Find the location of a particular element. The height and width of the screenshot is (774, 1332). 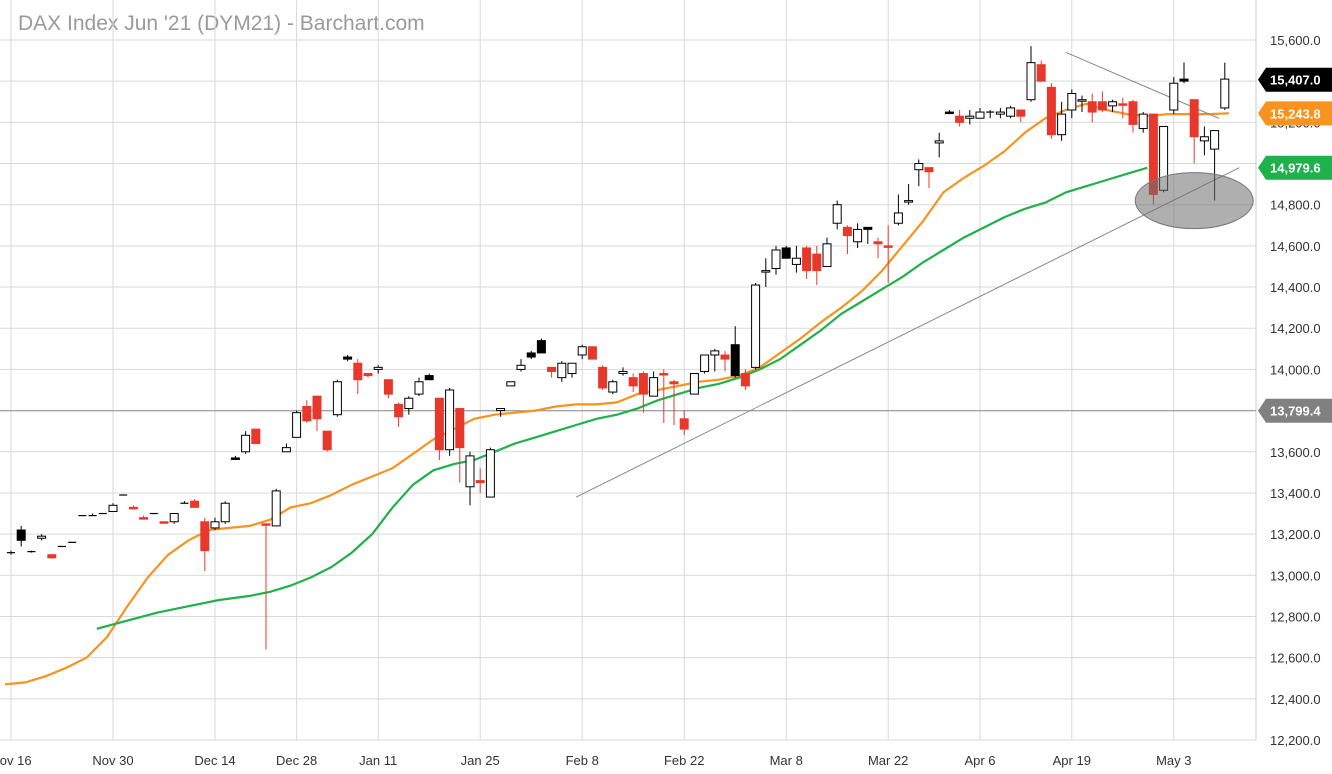

x-tick-label: Dec 28 is located at coordinates (296, 760).